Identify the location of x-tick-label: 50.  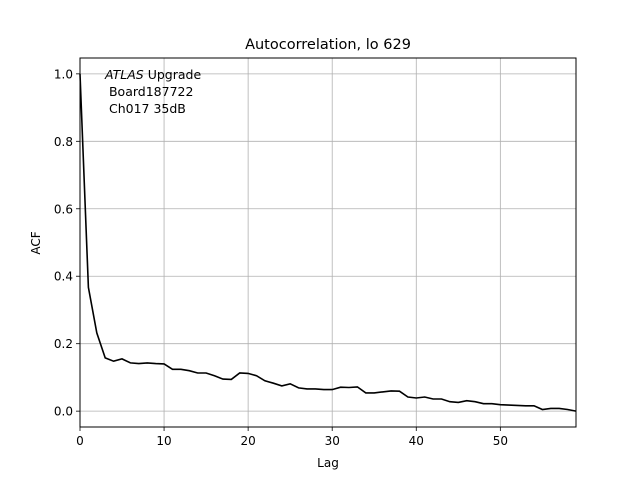
(500, 441).